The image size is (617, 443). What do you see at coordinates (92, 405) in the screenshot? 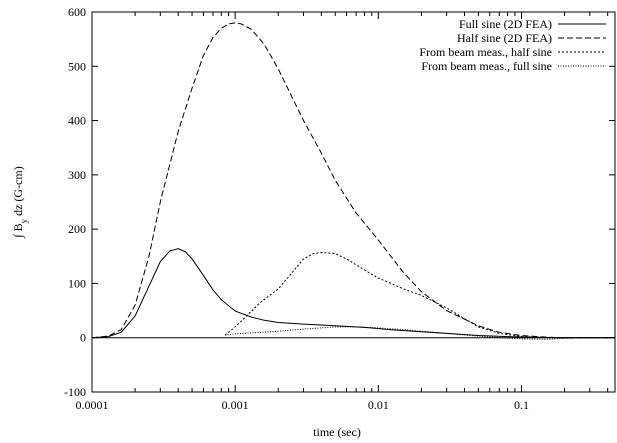
I see `x-tick-label: 0.0001` at bounding box center [92, 405].